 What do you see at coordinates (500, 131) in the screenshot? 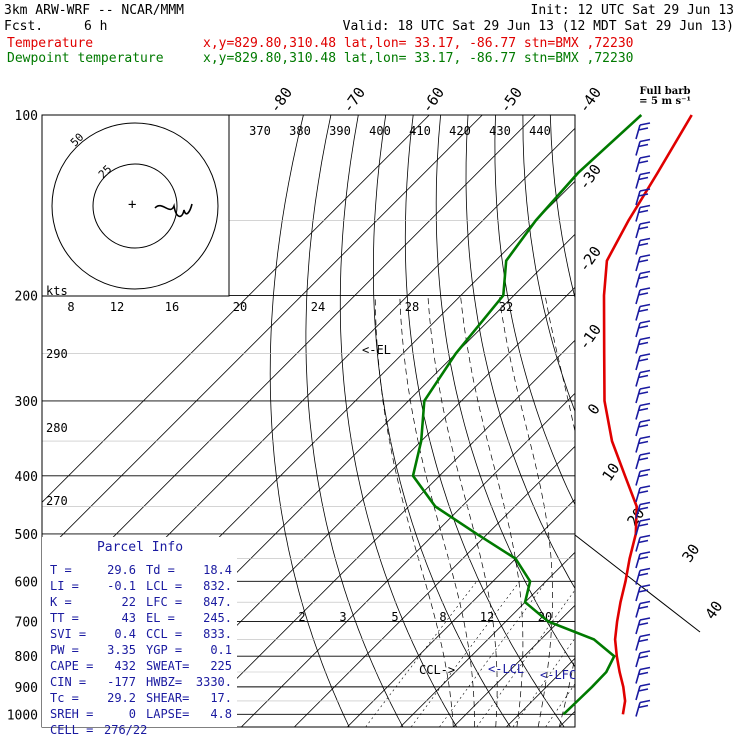
I see `isentrope-label: 430` at bounding box center [500, 131].